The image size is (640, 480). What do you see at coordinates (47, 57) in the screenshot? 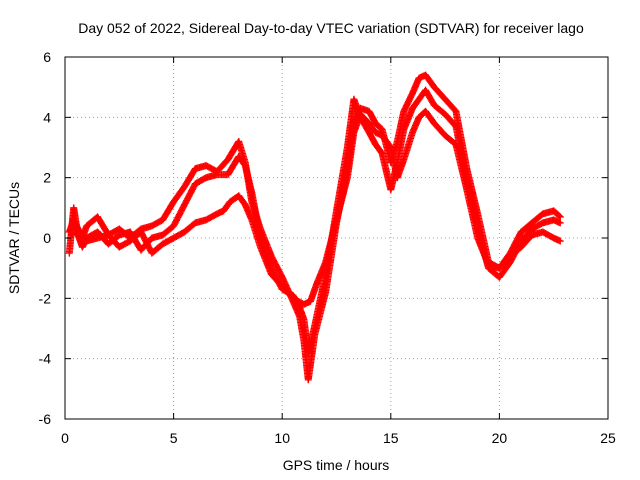
I see `y-tick-label: 6` at bounding box center [47, 57].